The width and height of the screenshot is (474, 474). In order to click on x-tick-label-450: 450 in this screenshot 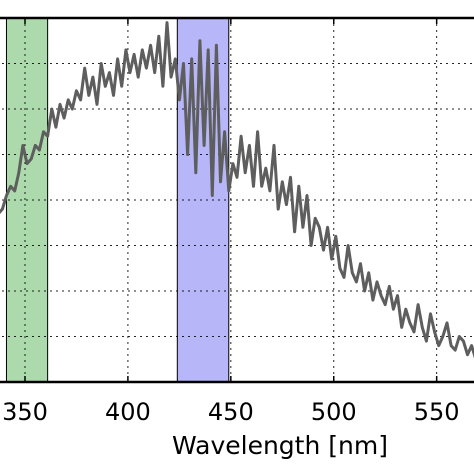, I will do `click(231, 412)`.